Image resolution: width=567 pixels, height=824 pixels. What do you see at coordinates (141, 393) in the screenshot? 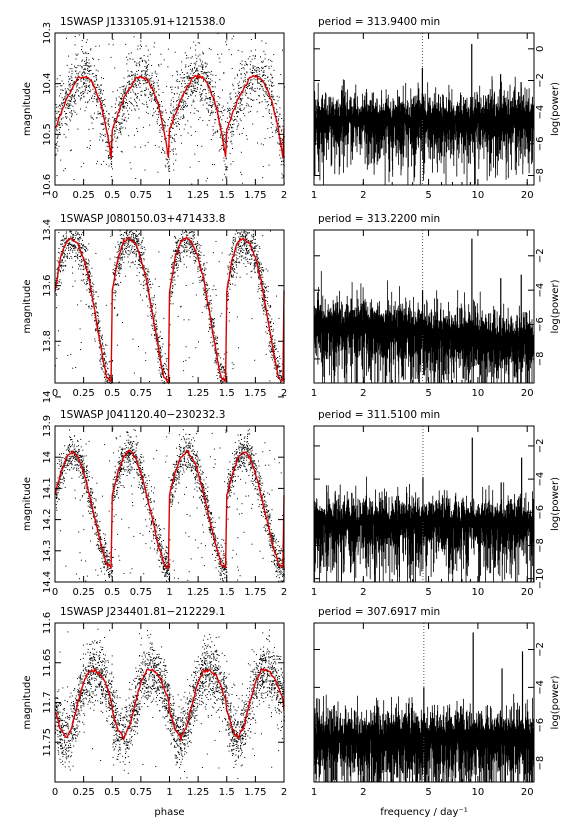
I see `x-tick-label: 0.75` at bounding box center [141, 393].